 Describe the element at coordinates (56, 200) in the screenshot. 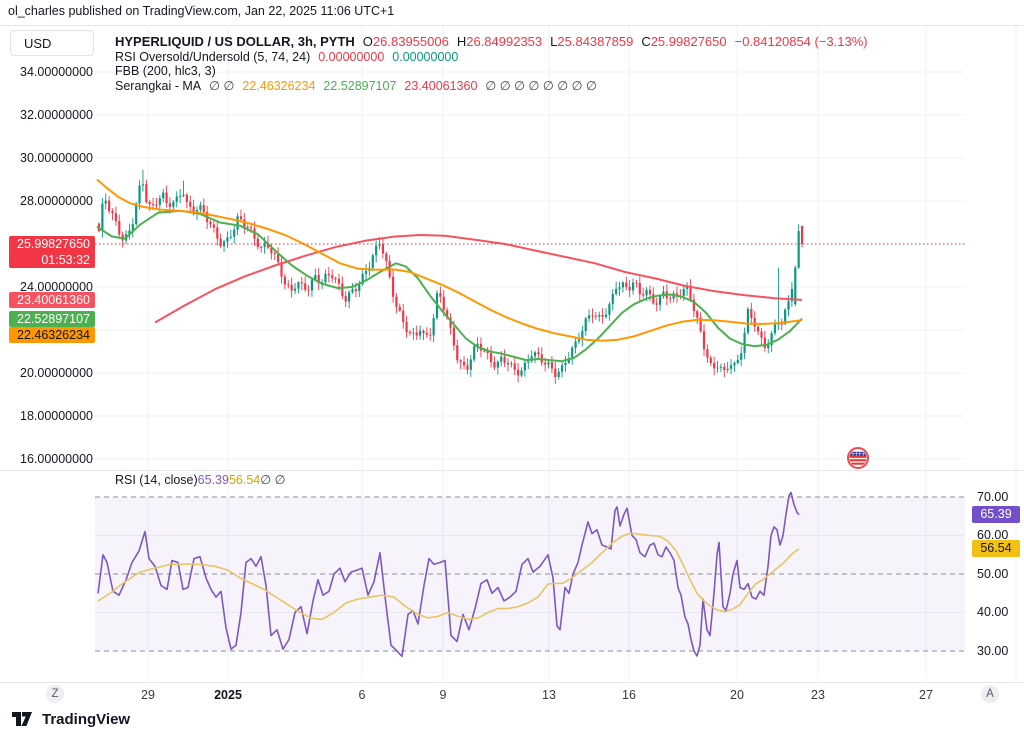

I see `price-tick: 28.00000000` at that location.